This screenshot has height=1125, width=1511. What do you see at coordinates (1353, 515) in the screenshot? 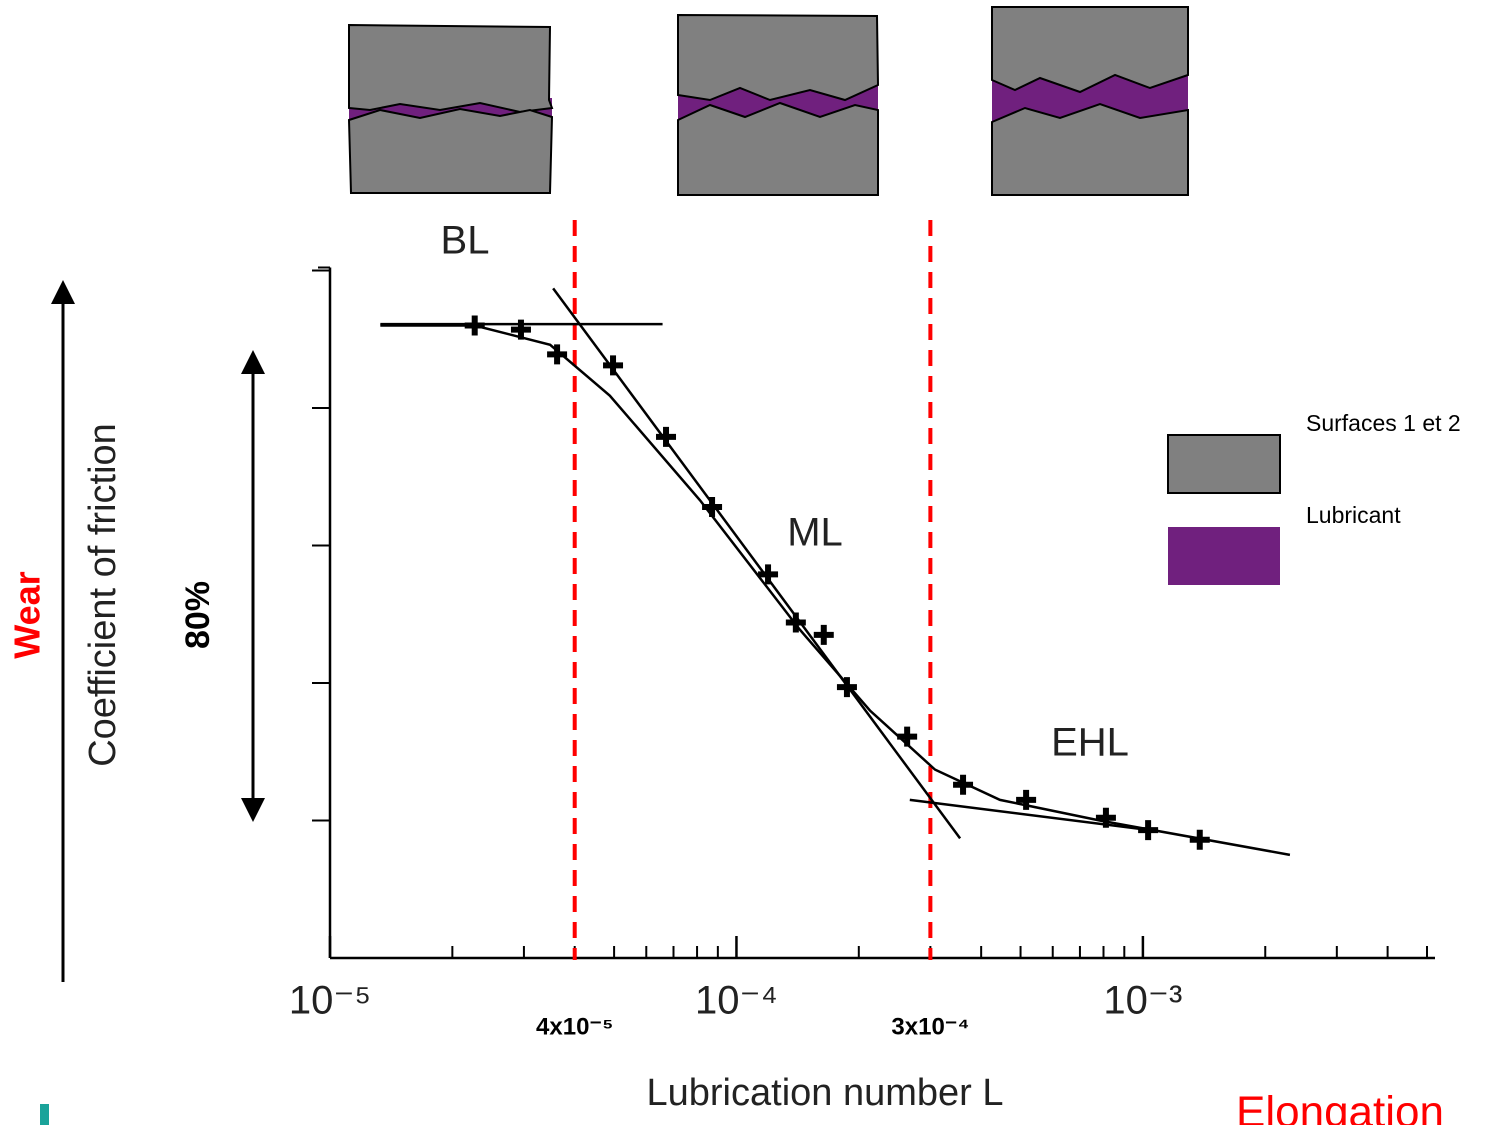
I see `legend-label: Lubricant` at bounding box center [1353, 515].